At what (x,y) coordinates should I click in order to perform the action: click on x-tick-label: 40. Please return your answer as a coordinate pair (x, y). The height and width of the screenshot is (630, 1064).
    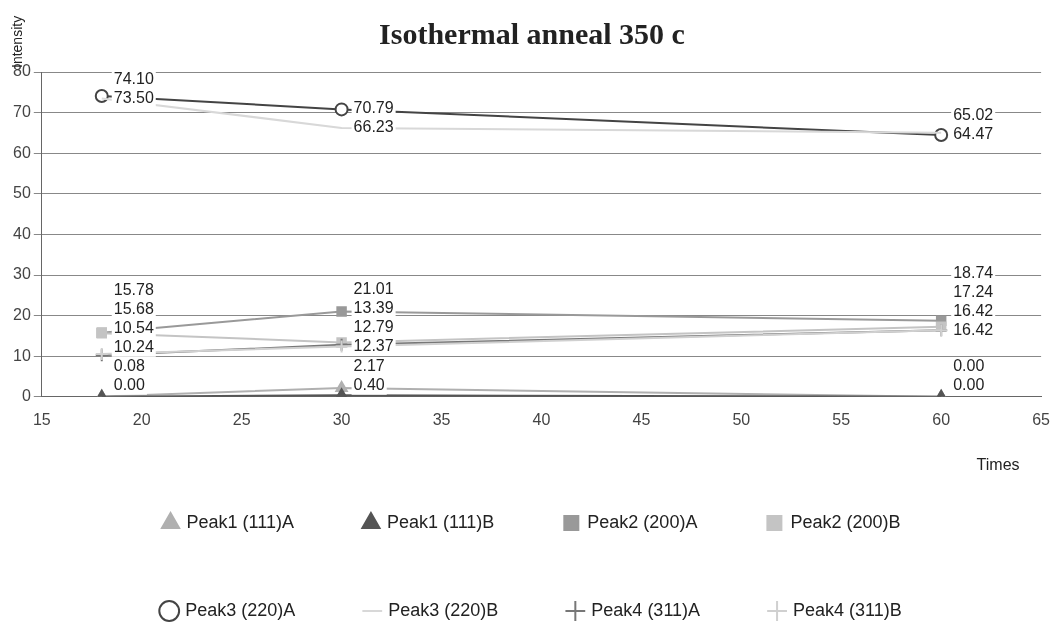
    Looking at the image, I should click on (541, 419).